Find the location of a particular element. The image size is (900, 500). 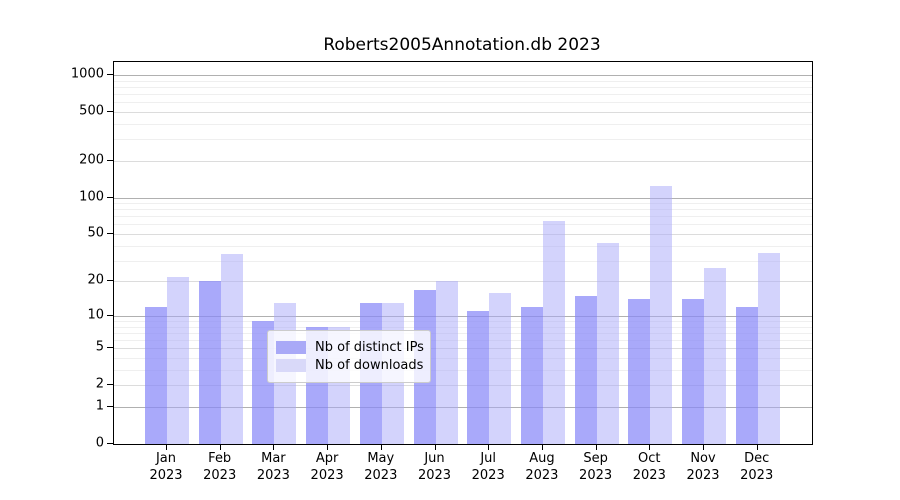

bar-downloads-oct is located at coordinates (661, 314).